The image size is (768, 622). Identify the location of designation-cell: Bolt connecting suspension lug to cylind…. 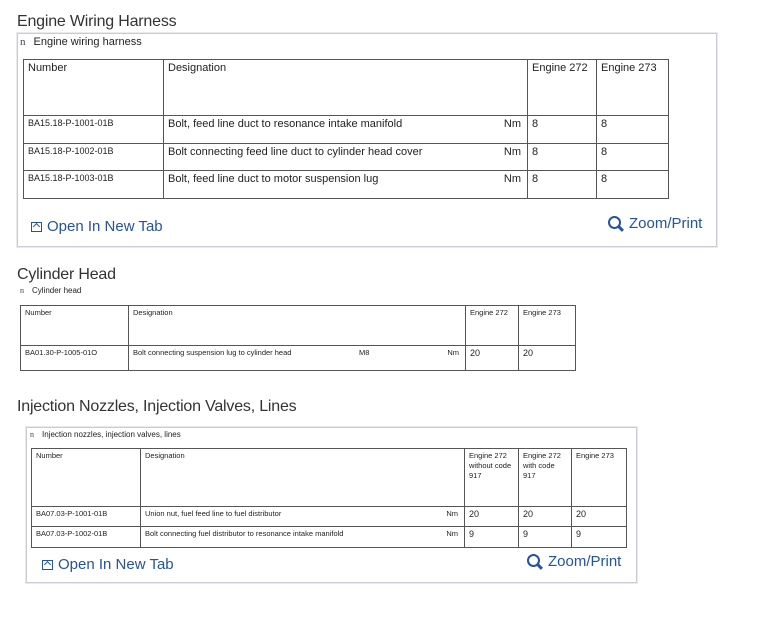
(297, 358).